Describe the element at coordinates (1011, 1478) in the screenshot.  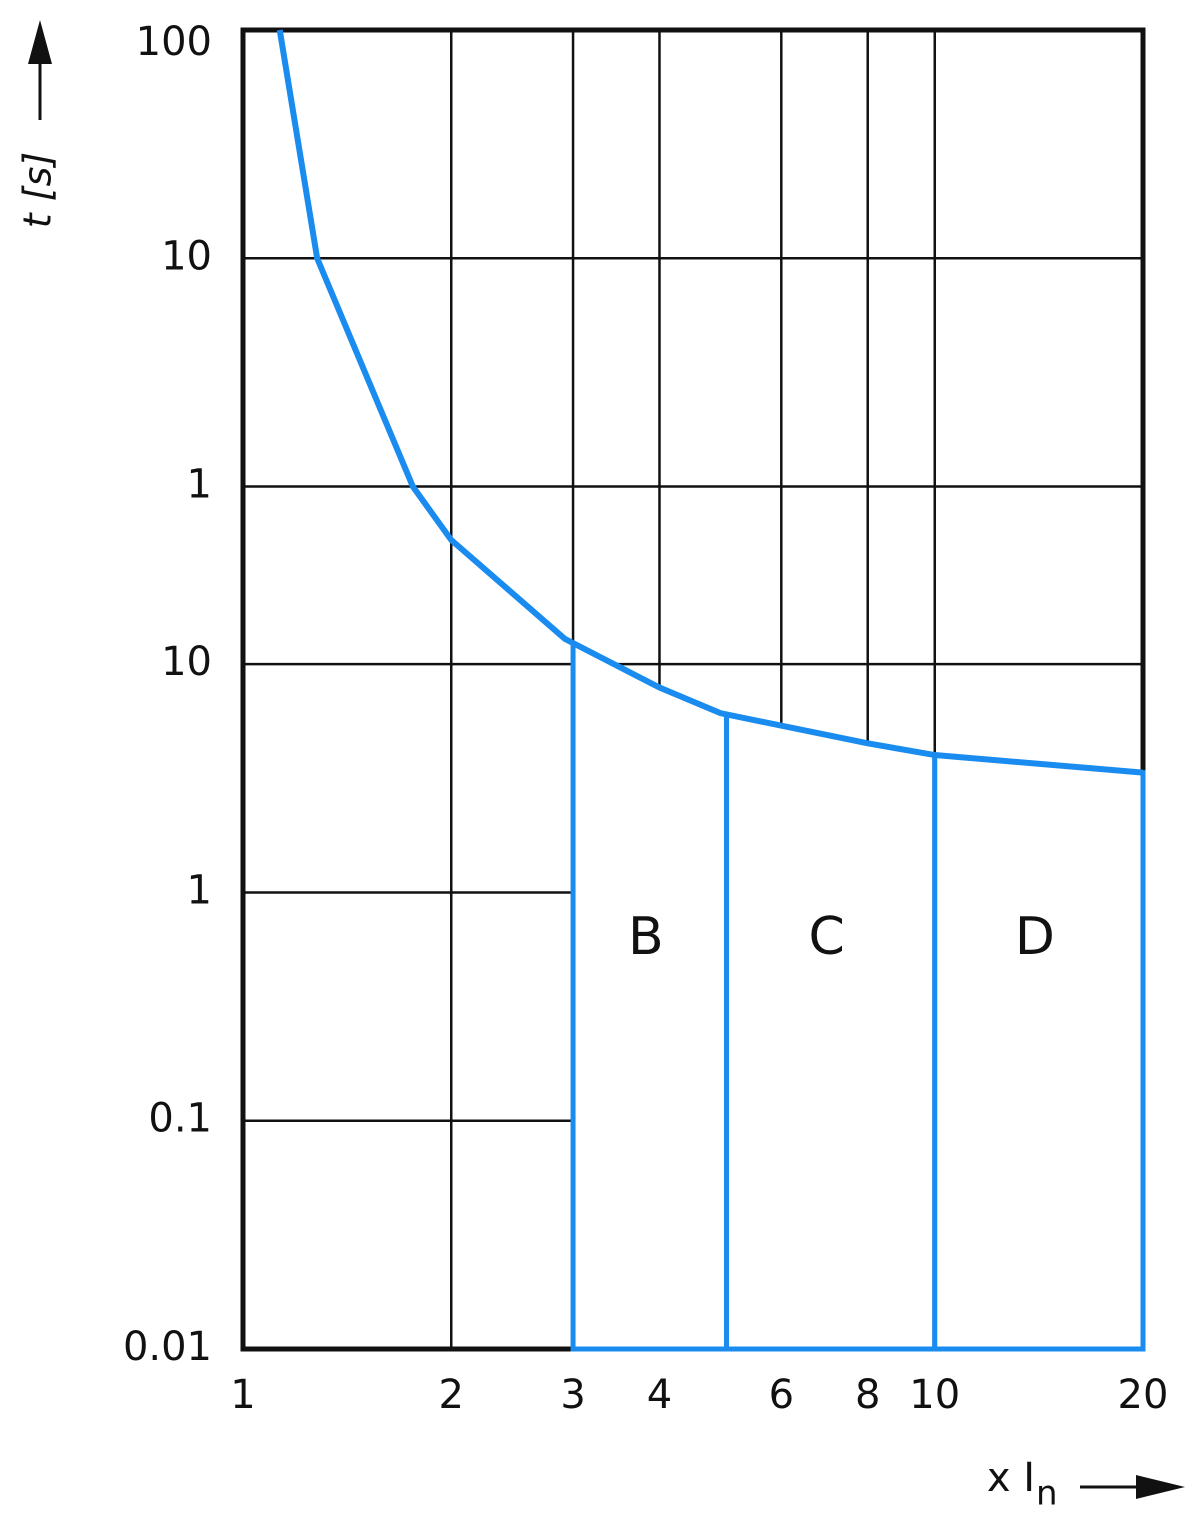
I see `x-axis-label: x I` at that location.